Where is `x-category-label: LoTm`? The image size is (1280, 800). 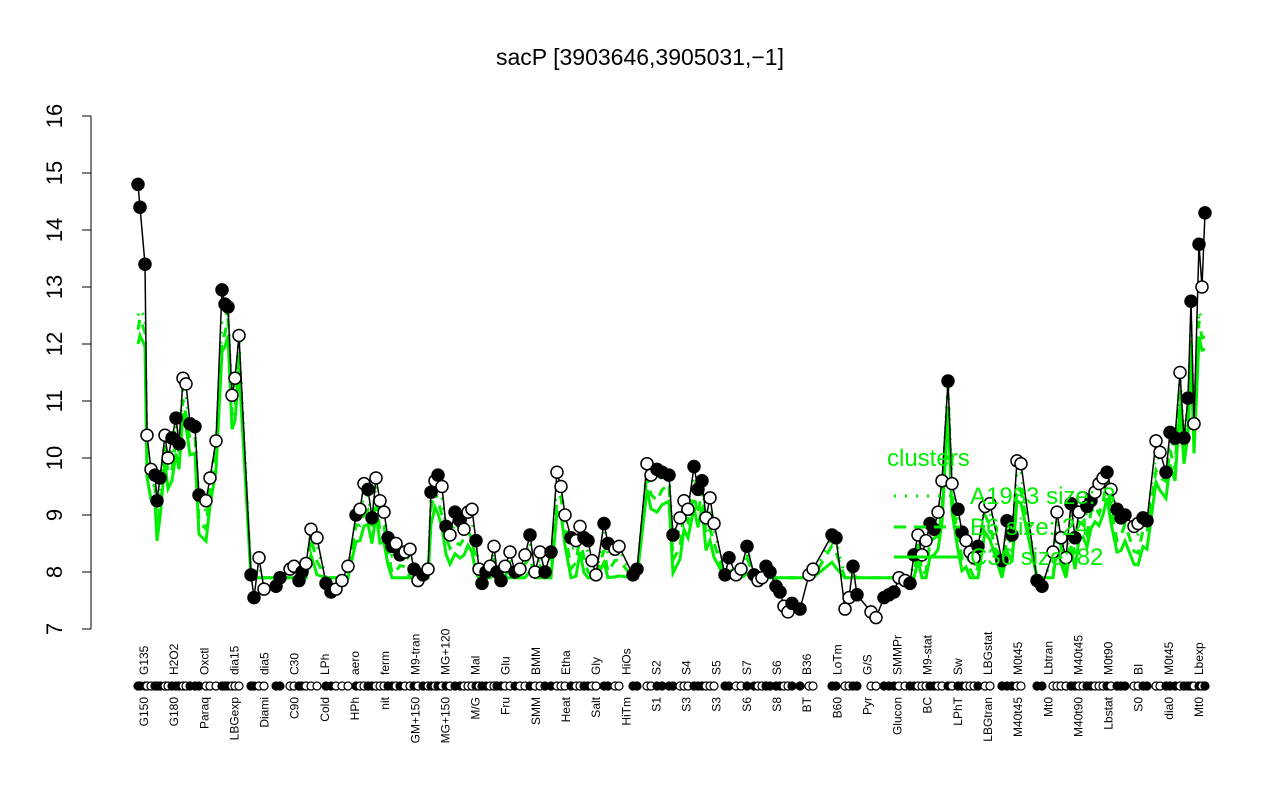 x-category-label: LoTm is located at coordinates (837, 659).